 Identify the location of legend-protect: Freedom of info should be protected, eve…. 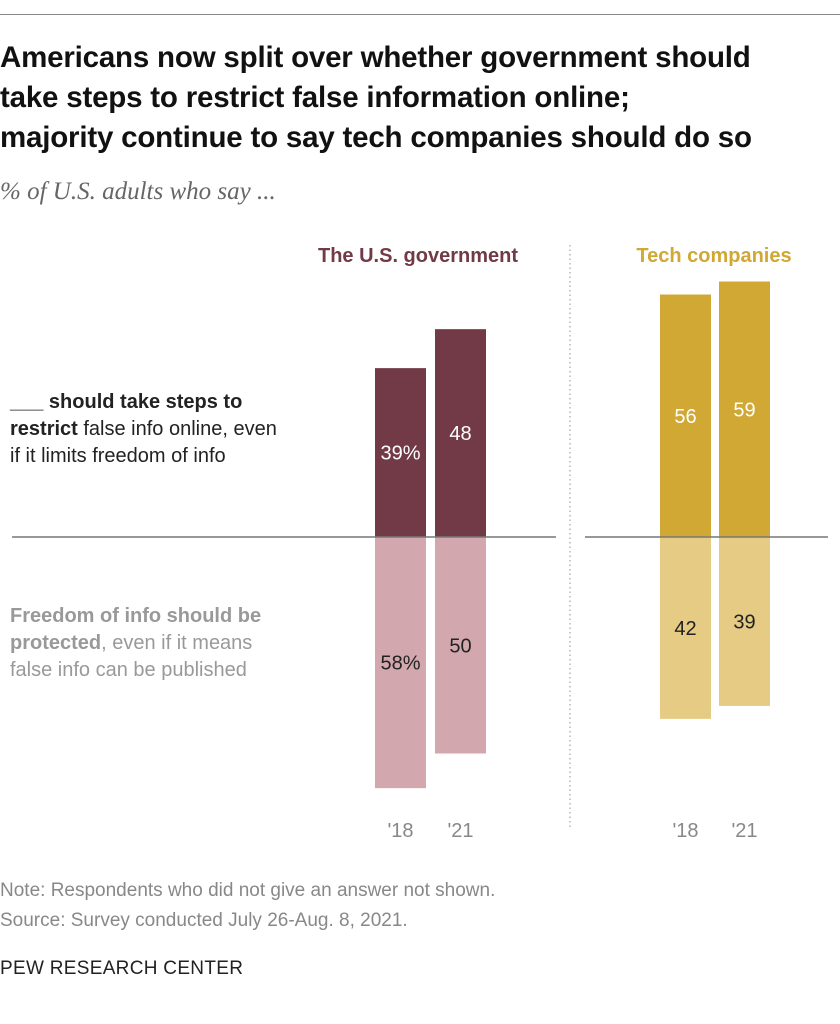
(135, 643).